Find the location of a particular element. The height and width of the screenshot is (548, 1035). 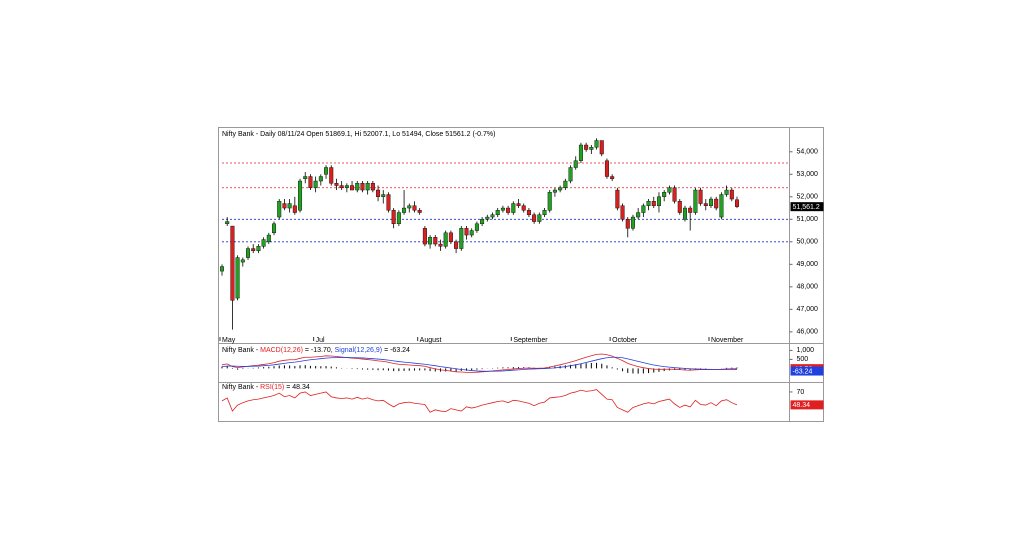

title-segment: = 48.34 is located at coordinates (297, 387).